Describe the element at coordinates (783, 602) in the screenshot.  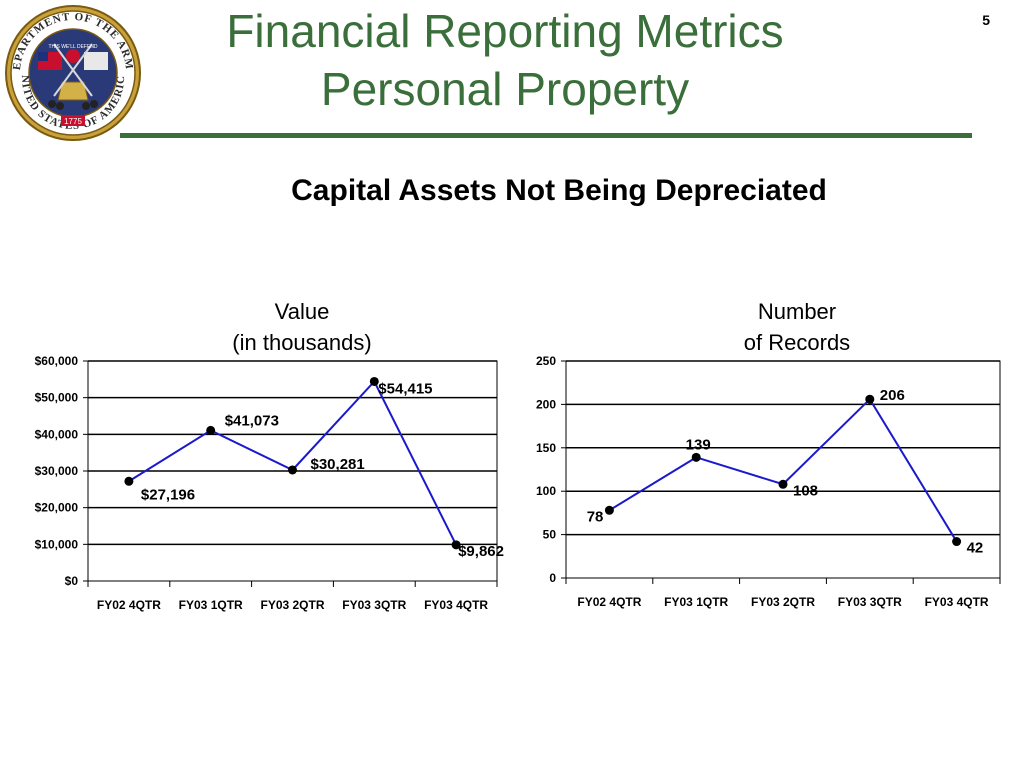
I see `records-x-tick-label: FY03 2QTR` at that location.